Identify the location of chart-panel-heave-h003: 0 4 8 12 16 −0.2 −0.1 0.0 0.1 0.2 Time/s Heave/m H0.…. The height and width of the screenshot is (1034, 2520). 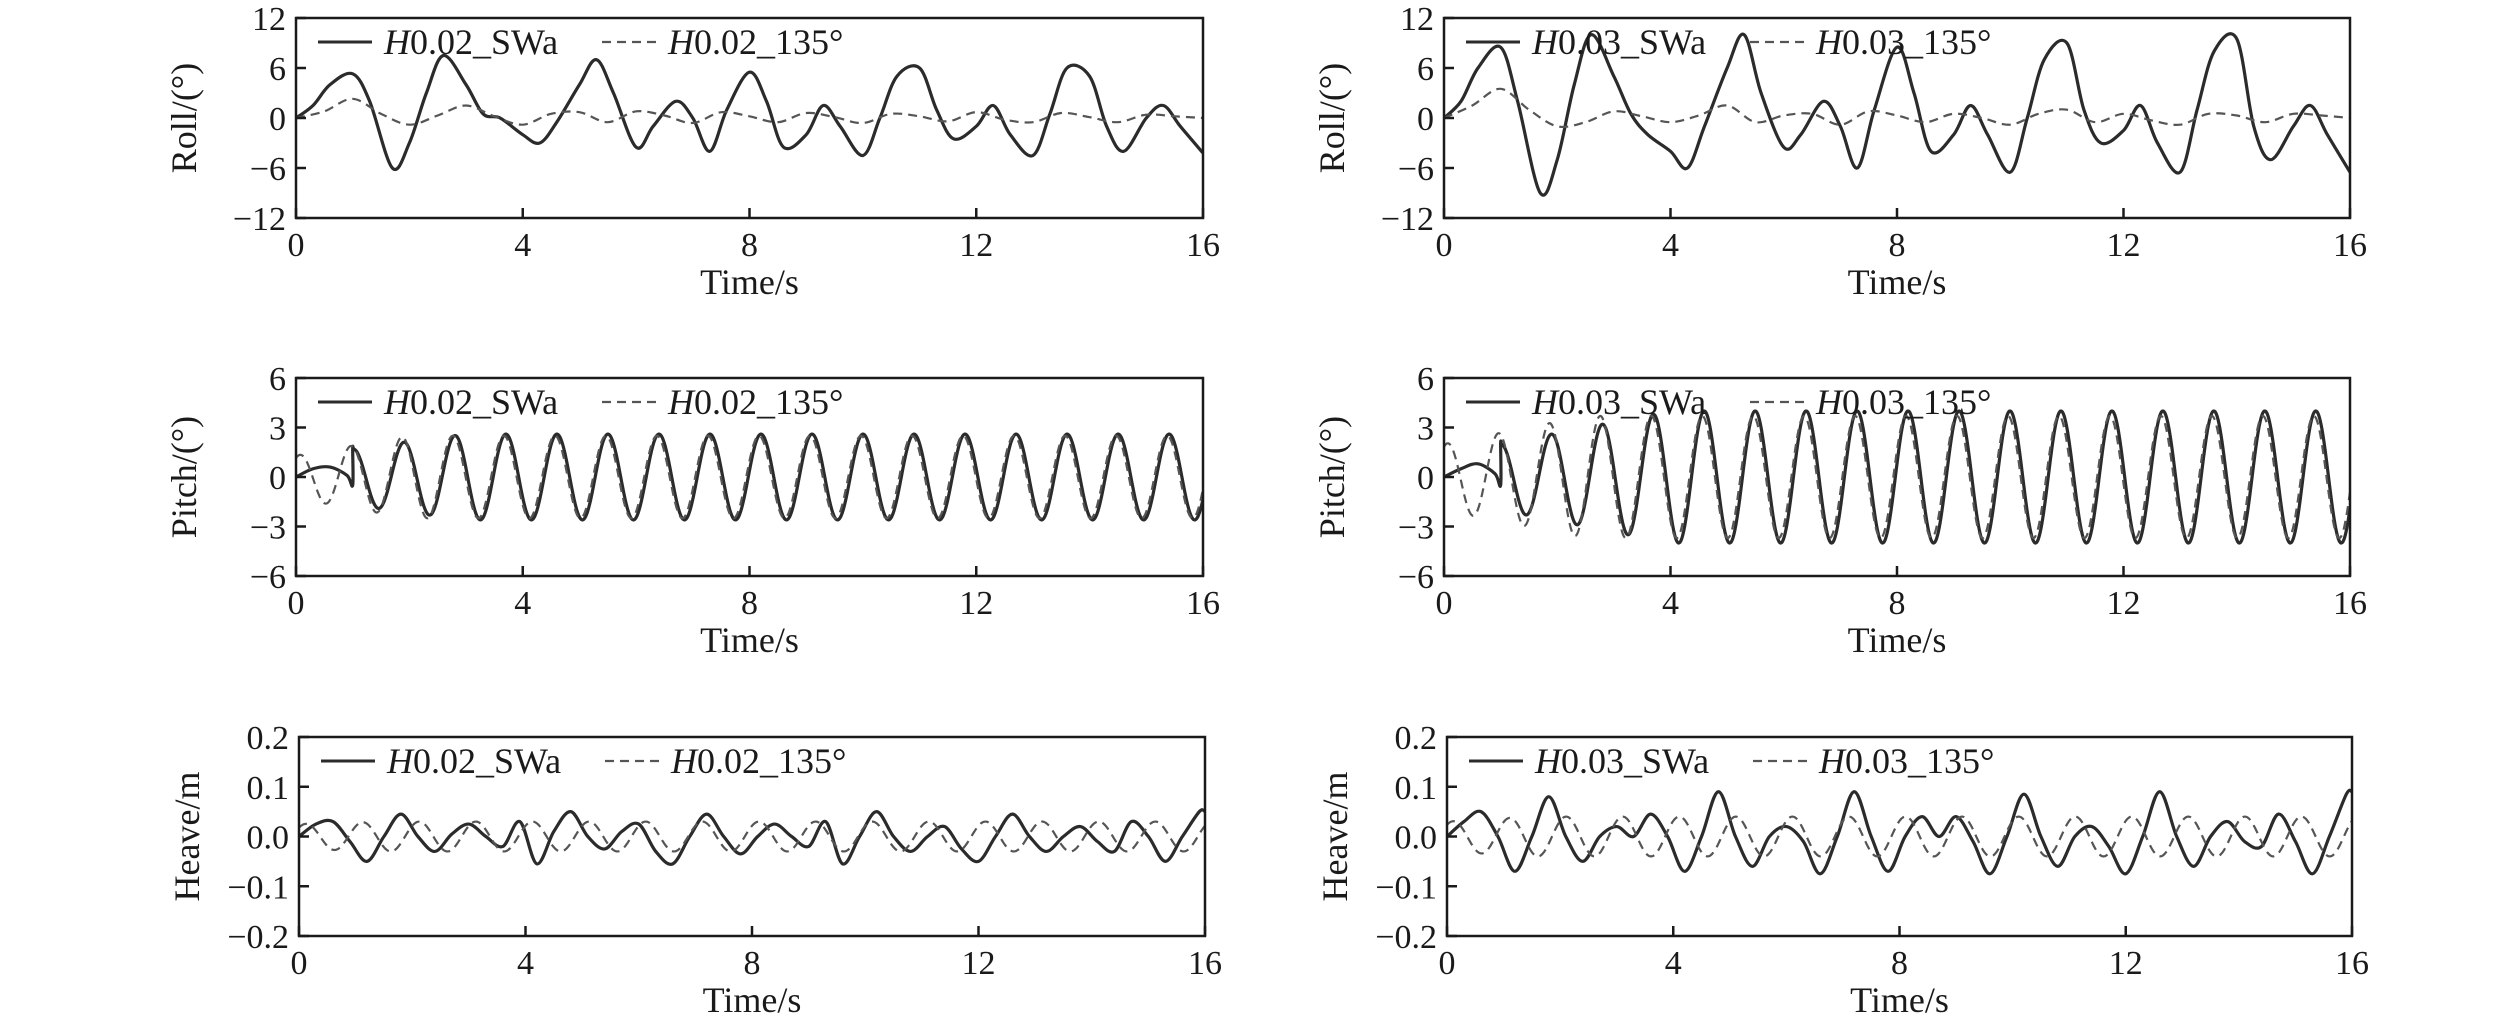
(1842, 870).